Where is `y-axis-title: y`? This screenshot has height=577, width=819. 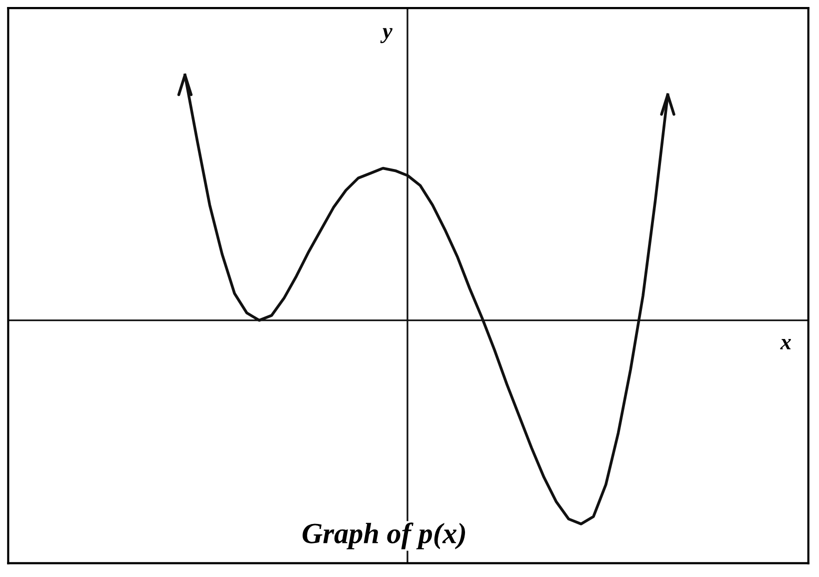
y-axis-title: y is located at coordinates (386, 36).